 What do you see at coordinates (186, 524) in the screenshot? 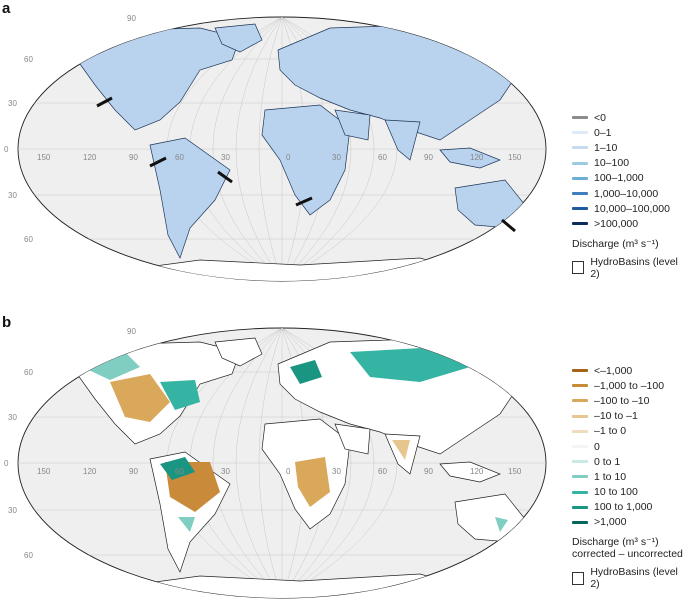
I see `patch-sa-south-teal` at bounding box center [186, 524].